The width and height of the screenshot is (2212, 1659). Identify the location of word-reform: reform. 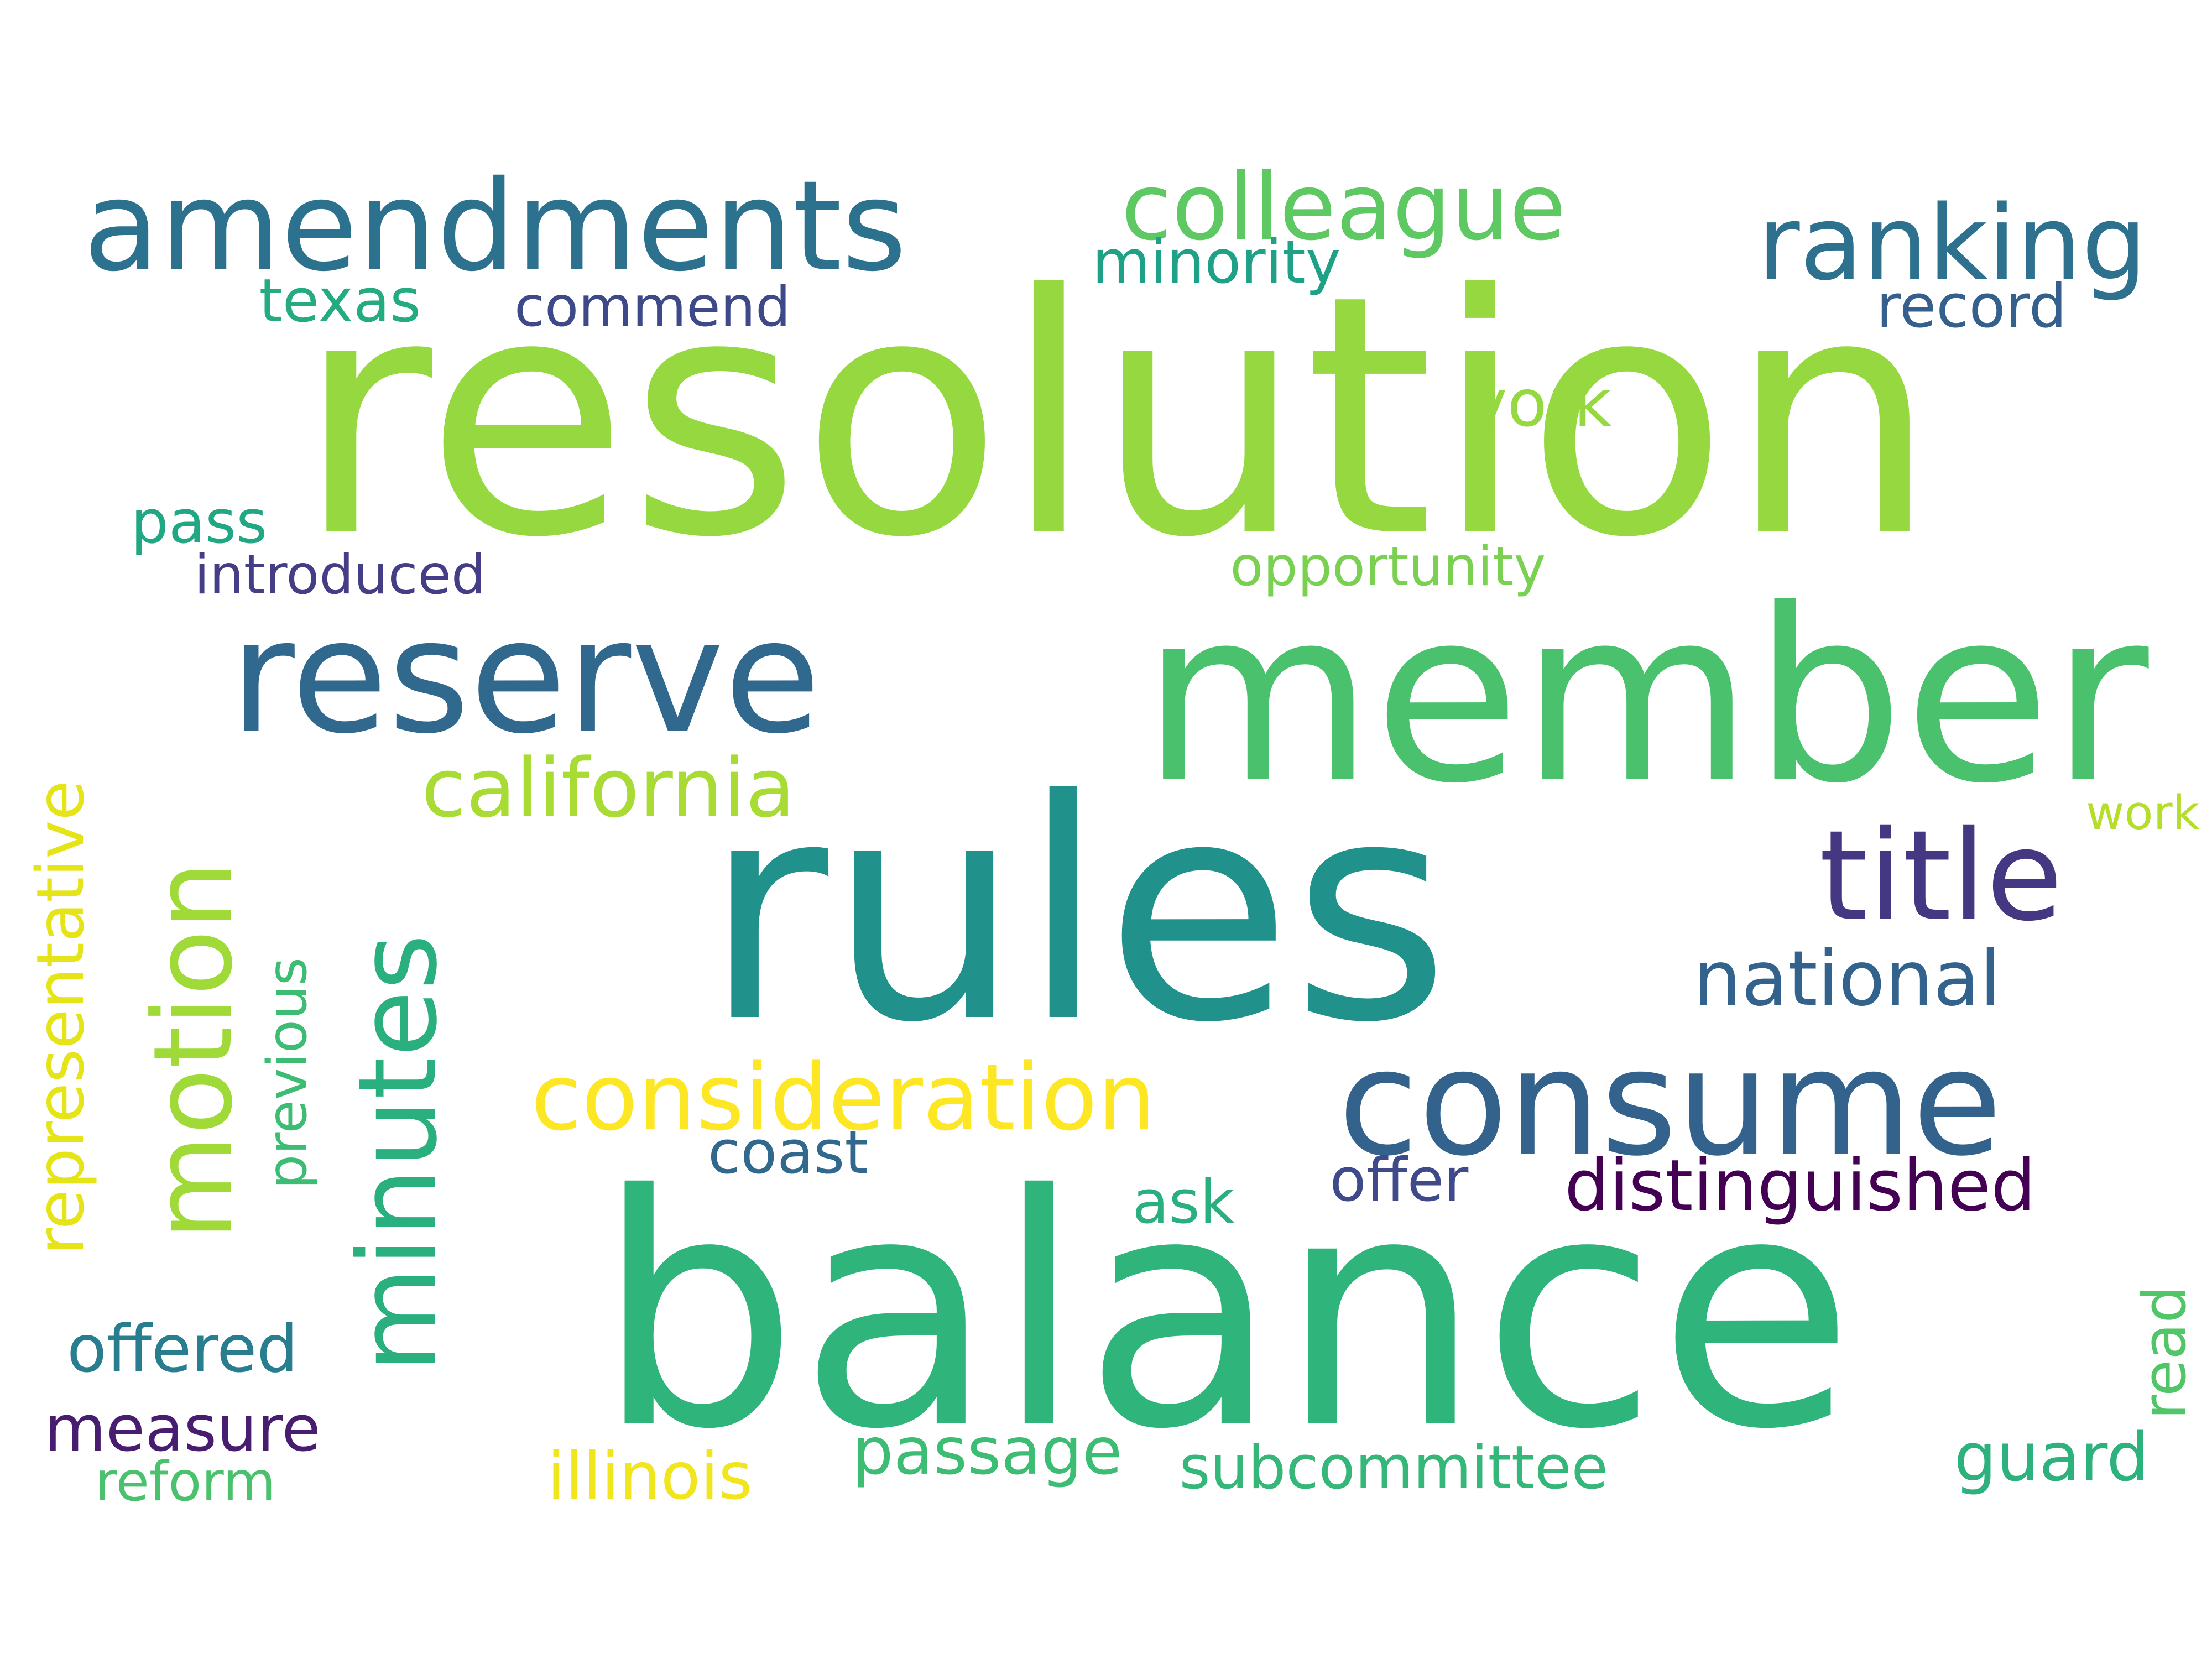
(185, 1483).